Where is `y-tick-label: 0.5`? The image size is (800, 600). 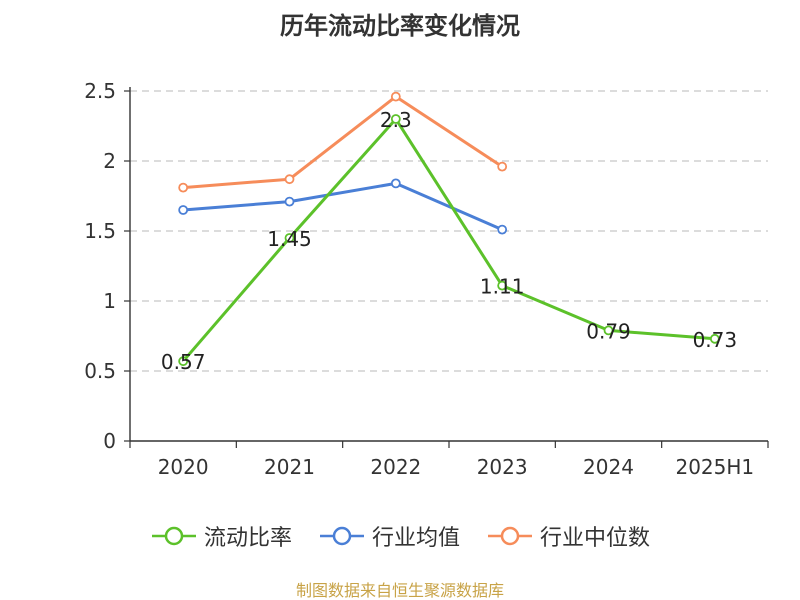 y-tick-label: 0.5 is located at coordinates (100, 371).